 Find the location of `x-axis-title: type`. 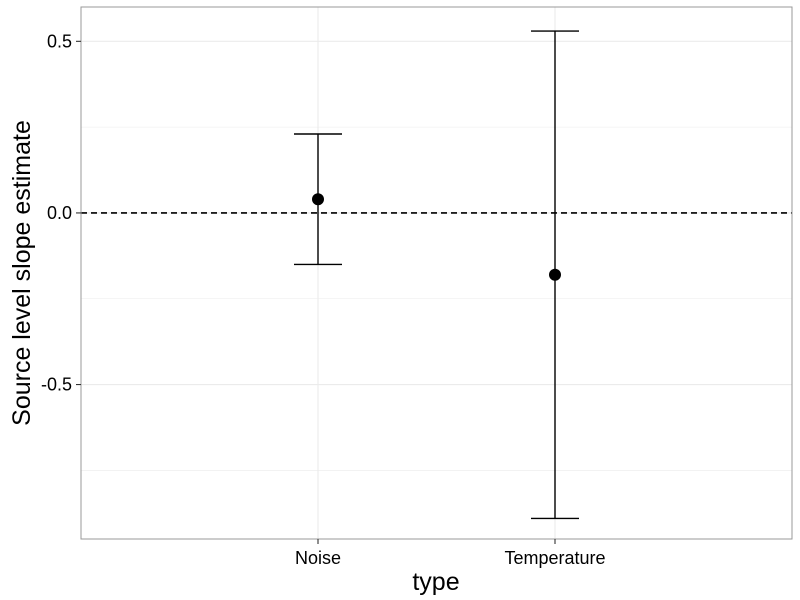

x-axis-title: type is located at coordinates (435, 582).